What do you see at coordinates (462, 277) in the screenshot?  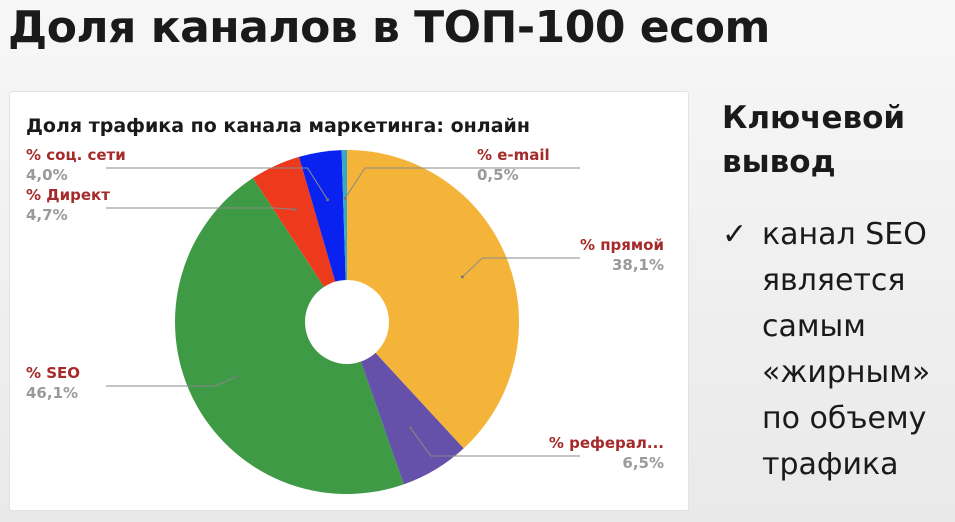 I see `leader-dot-direct_traffic` at bounding box center [462, 277].